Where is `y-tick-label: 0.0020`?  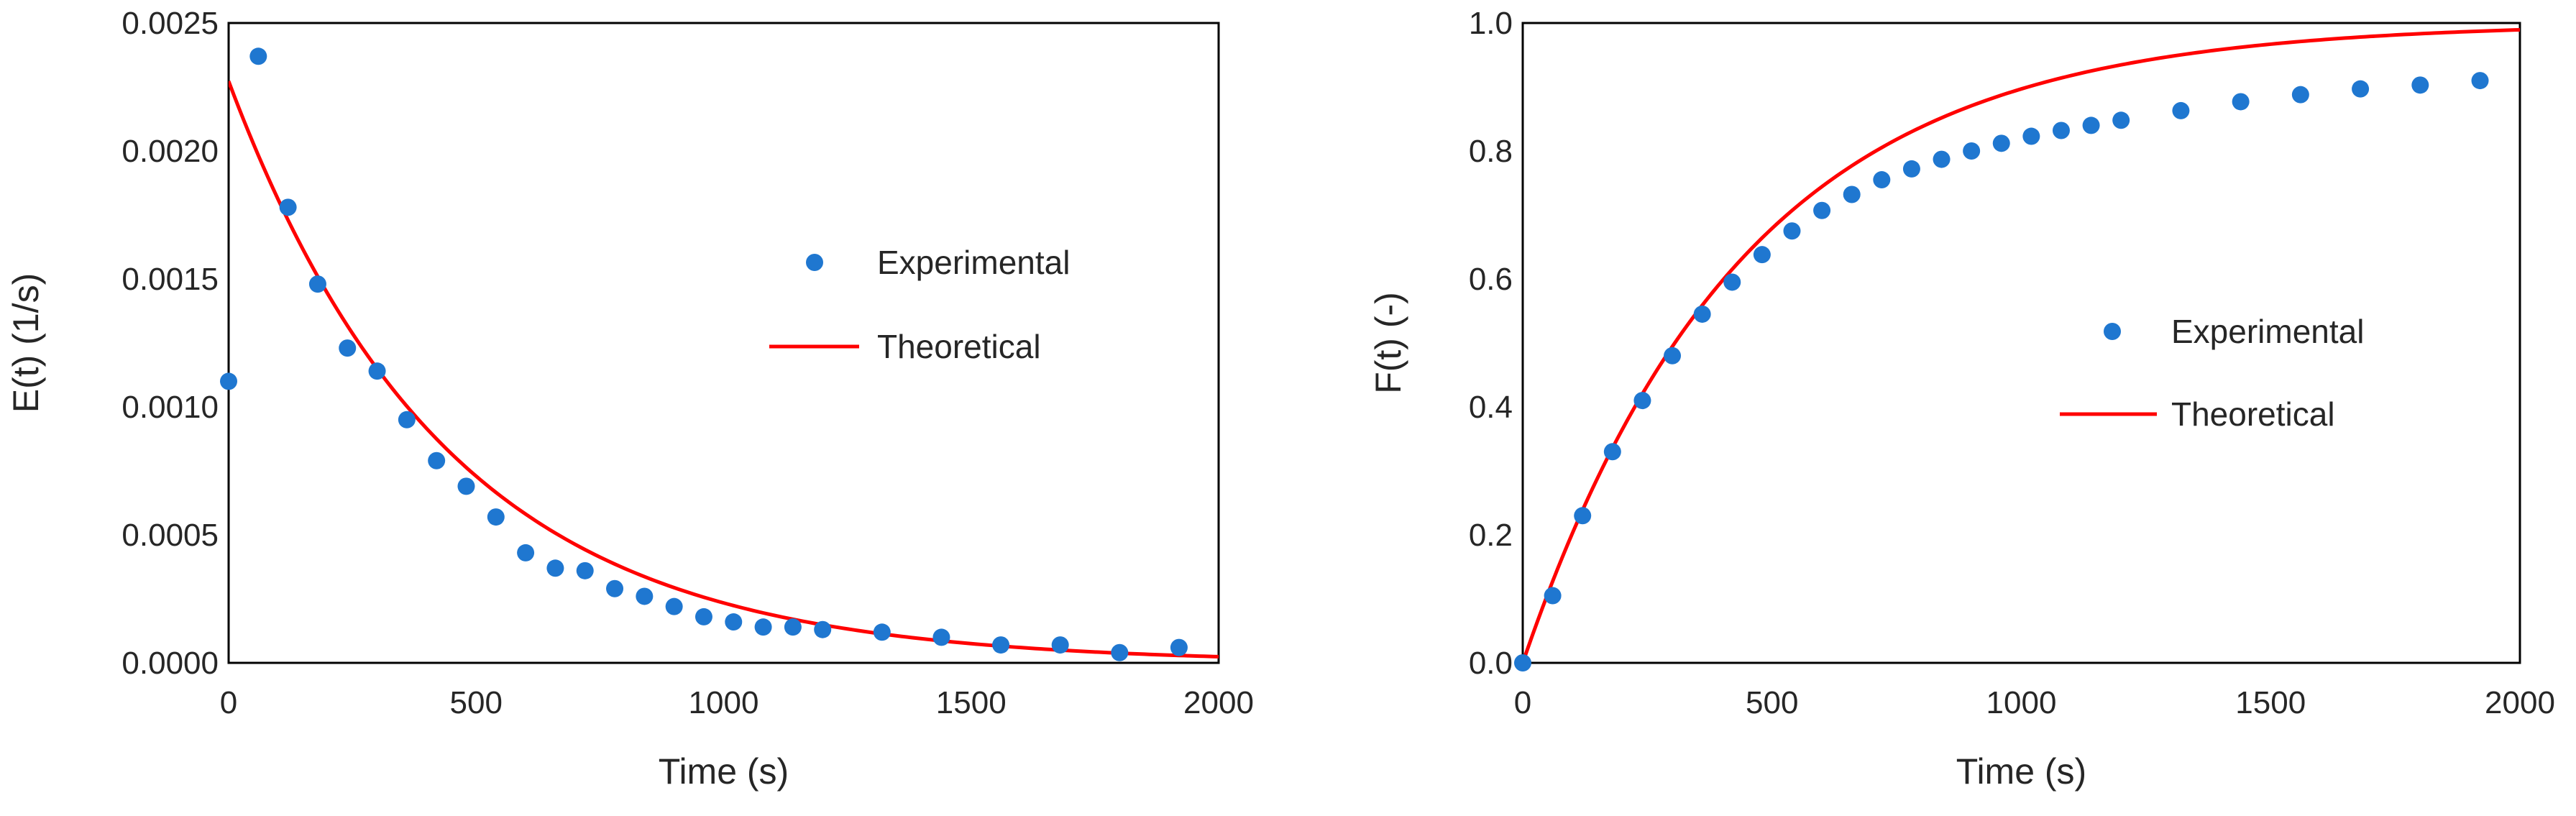 y-tick-label: 0.0020 is located at coordinates (170, 151).